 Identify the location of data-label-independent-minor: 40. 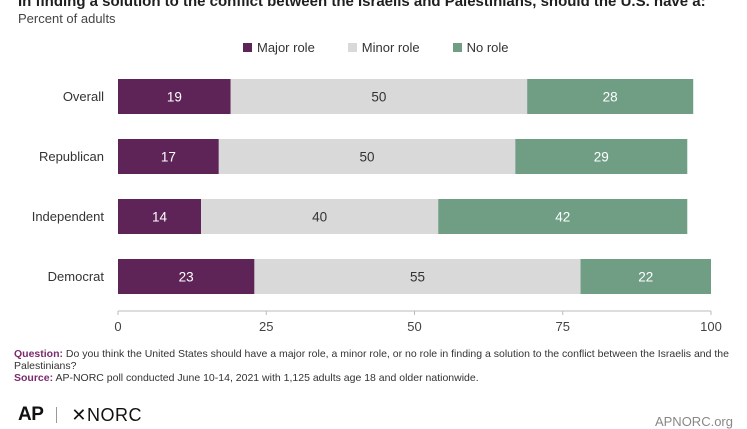
(319, 217).